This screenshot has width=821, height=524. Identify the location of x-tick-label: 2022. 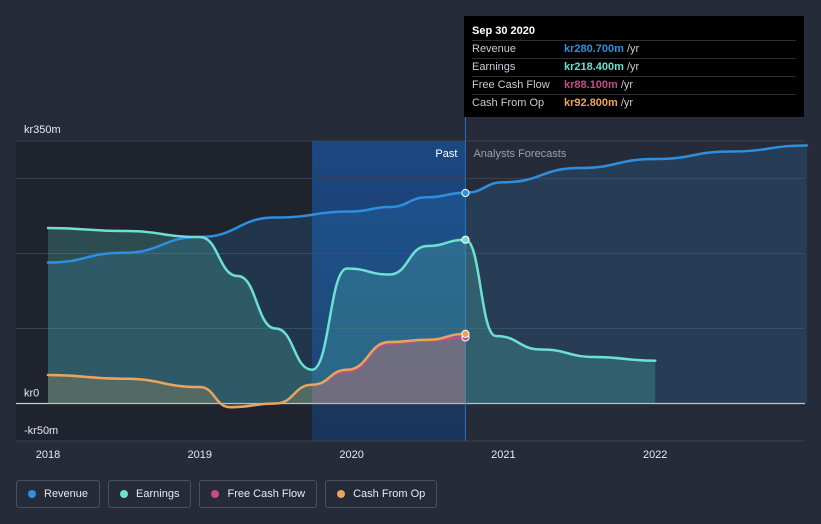
(655, 455).